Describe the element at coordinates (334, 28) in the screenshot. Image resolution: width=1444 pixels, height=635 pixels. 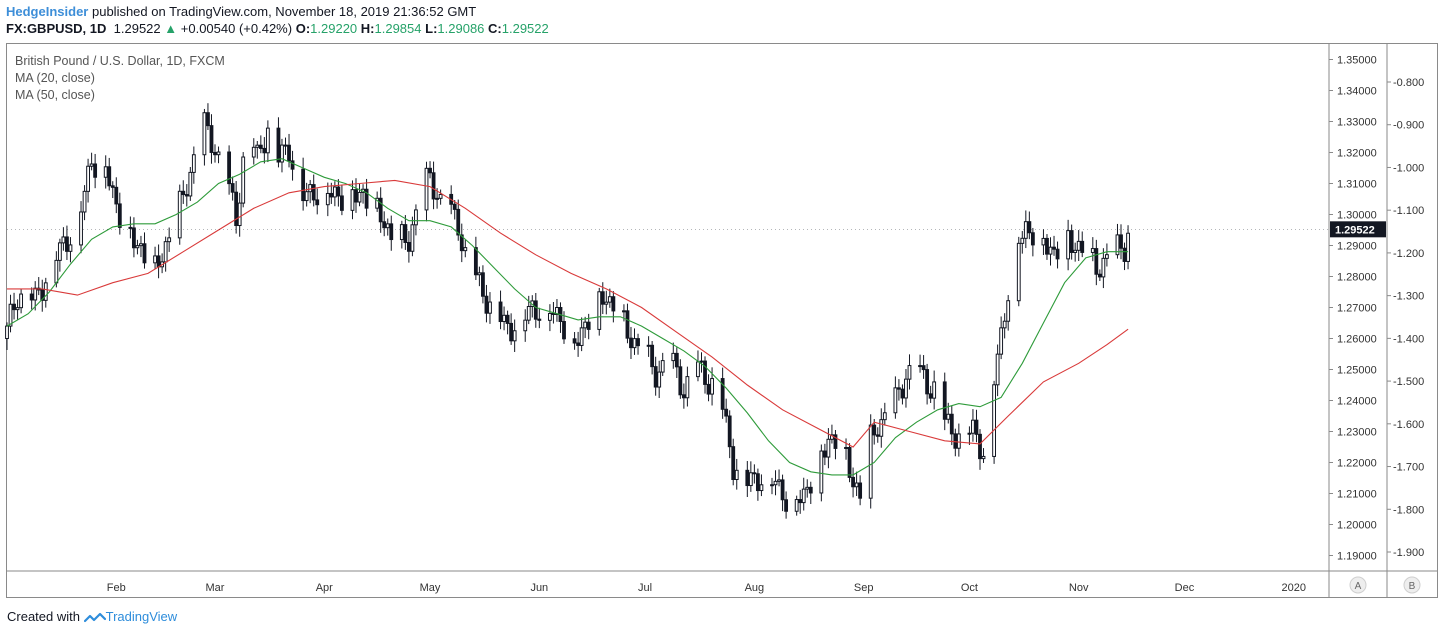
I see `open-value: 1.29220` at that location.